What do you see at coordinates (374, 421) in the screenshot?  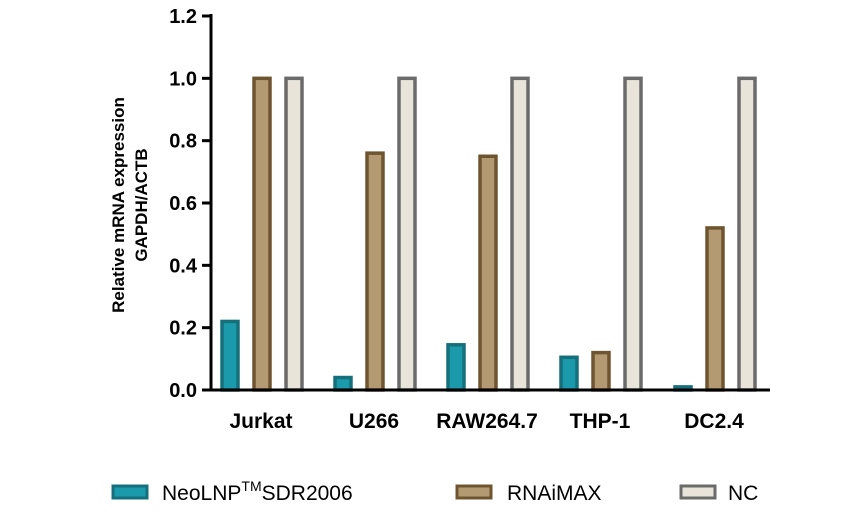 I see `x-category-label: U266` at bounding box center [374, 421].